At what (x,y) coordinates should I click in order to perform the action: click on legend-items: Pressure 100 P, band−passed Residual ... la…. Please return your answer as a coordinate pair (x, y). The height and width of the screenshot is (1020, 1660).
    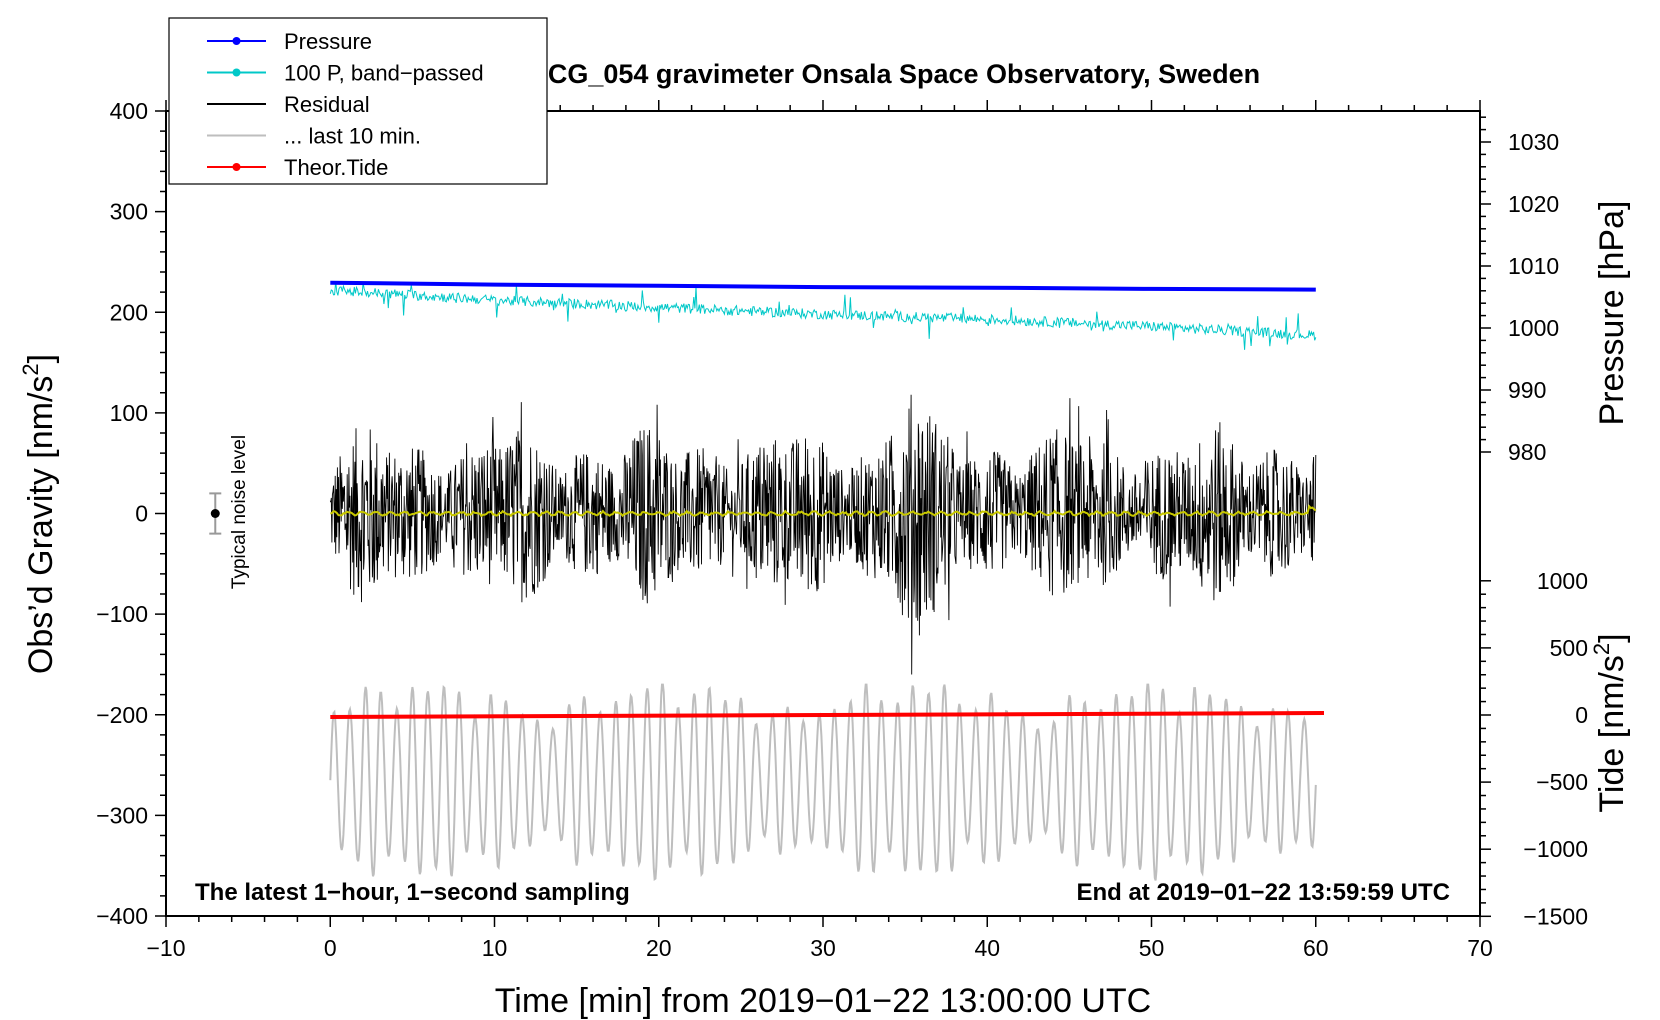
    Looking at the image, I should click on (345, 104).